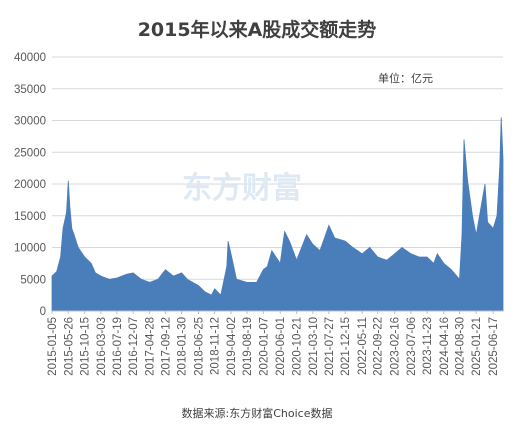  I want to click on y-tick-label: 35000, so click(30, 90).